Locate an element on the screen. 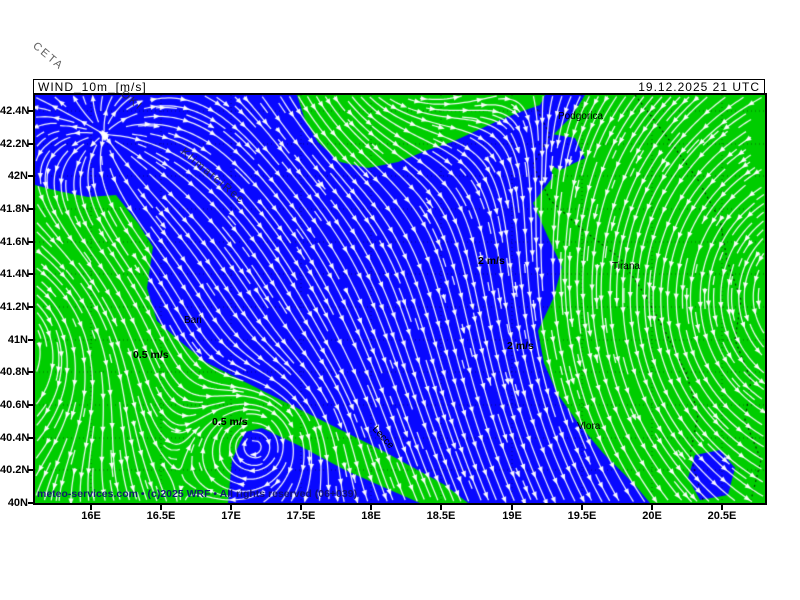 The image size is (800, 600). lat-tick-label: 42N is located at coordinates (17, 176).